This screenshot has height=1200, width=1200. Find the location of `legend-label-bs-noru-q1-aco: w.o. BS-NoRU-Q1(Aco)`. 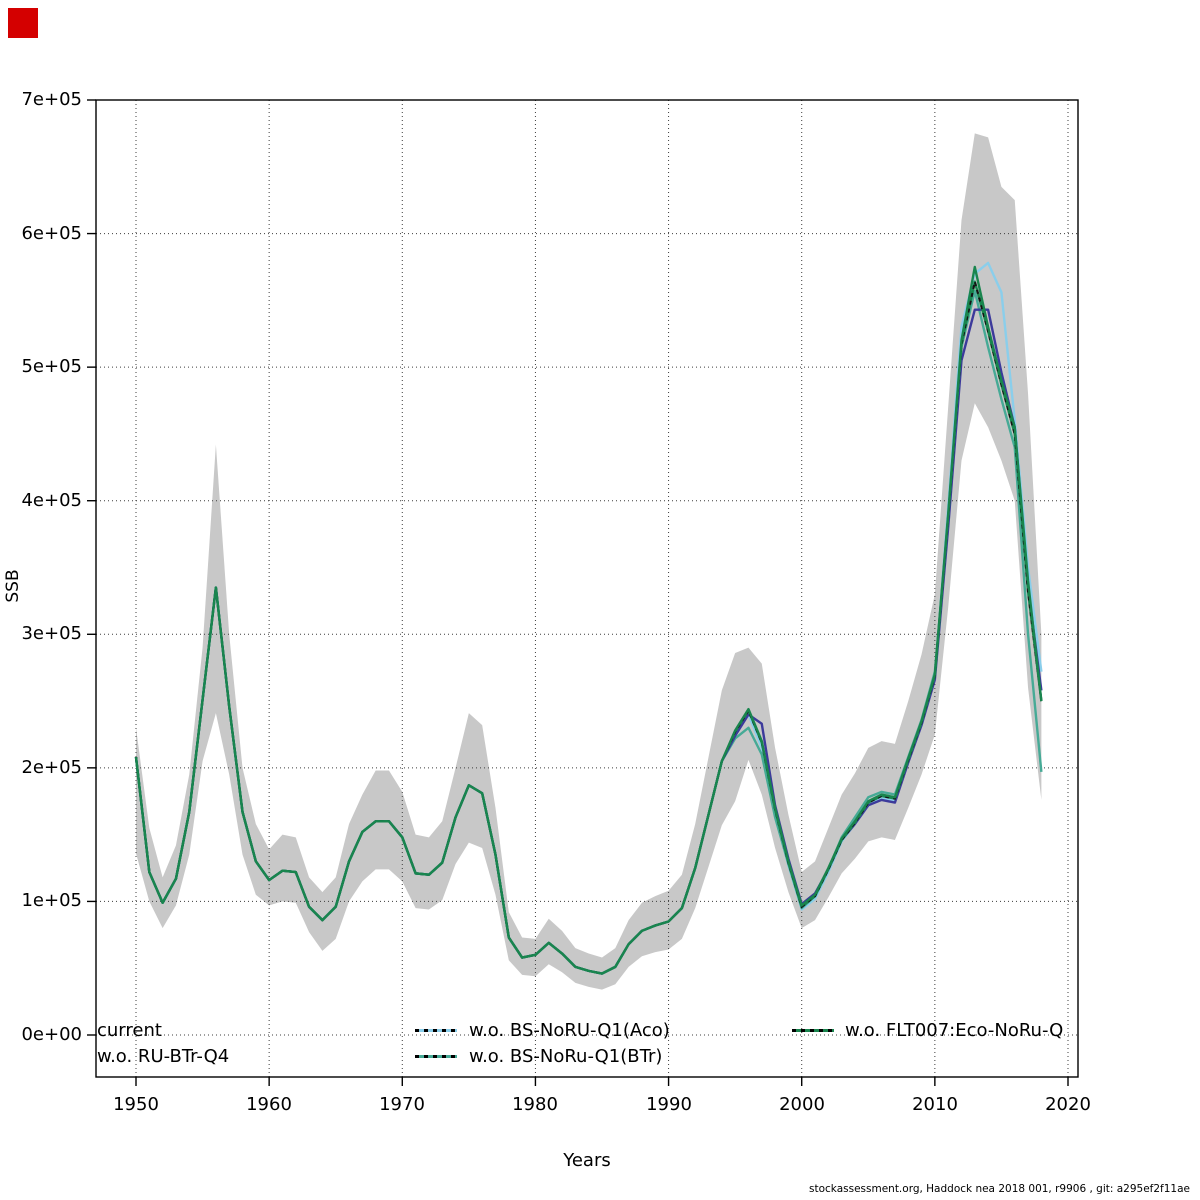

legend-label-bs-noru-q1-aco: w.o. BS-NoRU-Q1(Aco) is located at coordinates (569, 1030).